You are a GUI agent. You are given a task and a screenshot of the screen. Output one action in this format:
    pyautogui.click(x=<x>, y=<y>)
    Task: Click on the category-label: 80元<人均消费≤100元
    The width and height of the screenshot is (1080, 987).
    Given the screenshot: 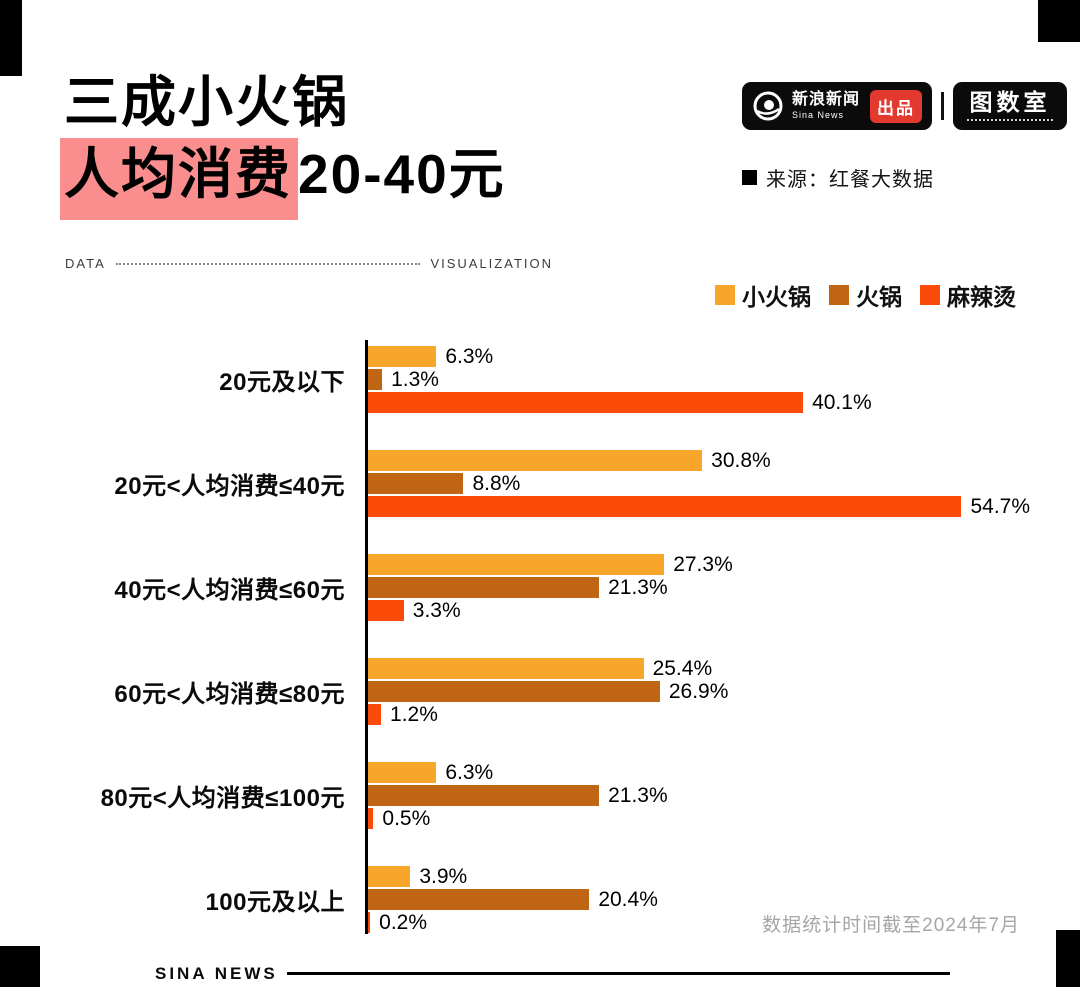 What is the action you would take?
    pyautogui.click(x=222, y=798)
    